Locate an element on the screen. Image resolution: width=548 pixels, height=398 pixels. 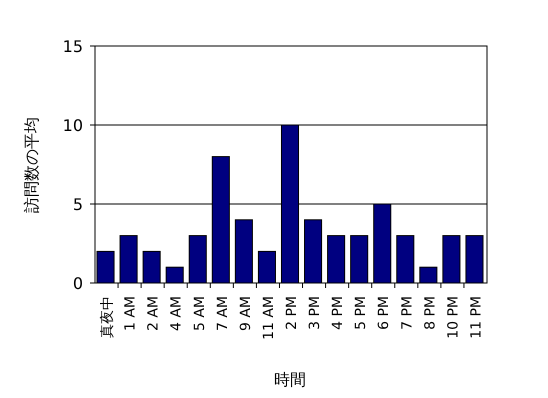
y-tick-label: 5 is located at coordinates (77, 204).